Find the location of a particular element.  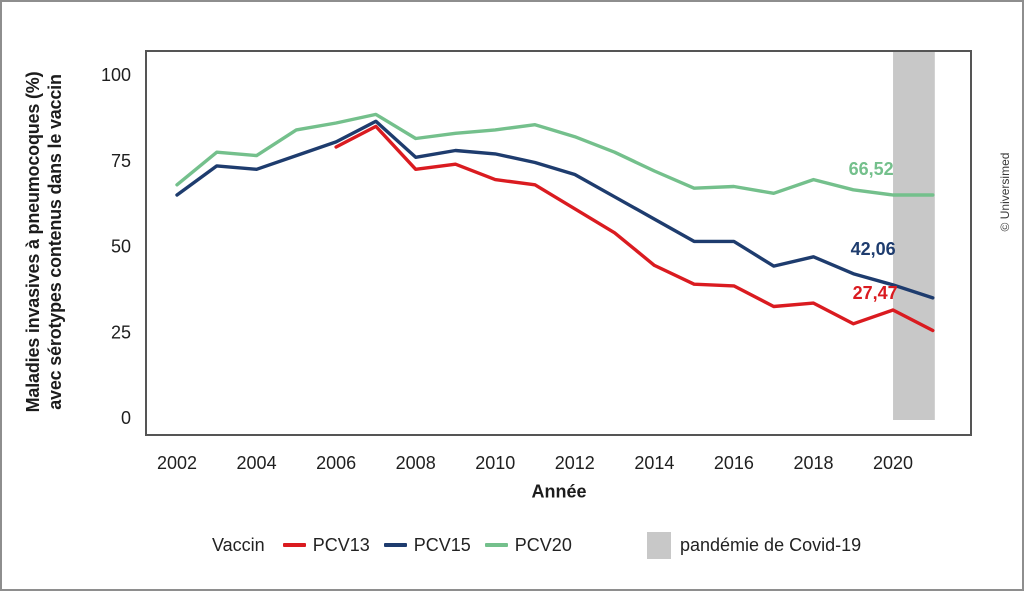

y-tick-label-0: 0 is located at coordinates (126, 418).